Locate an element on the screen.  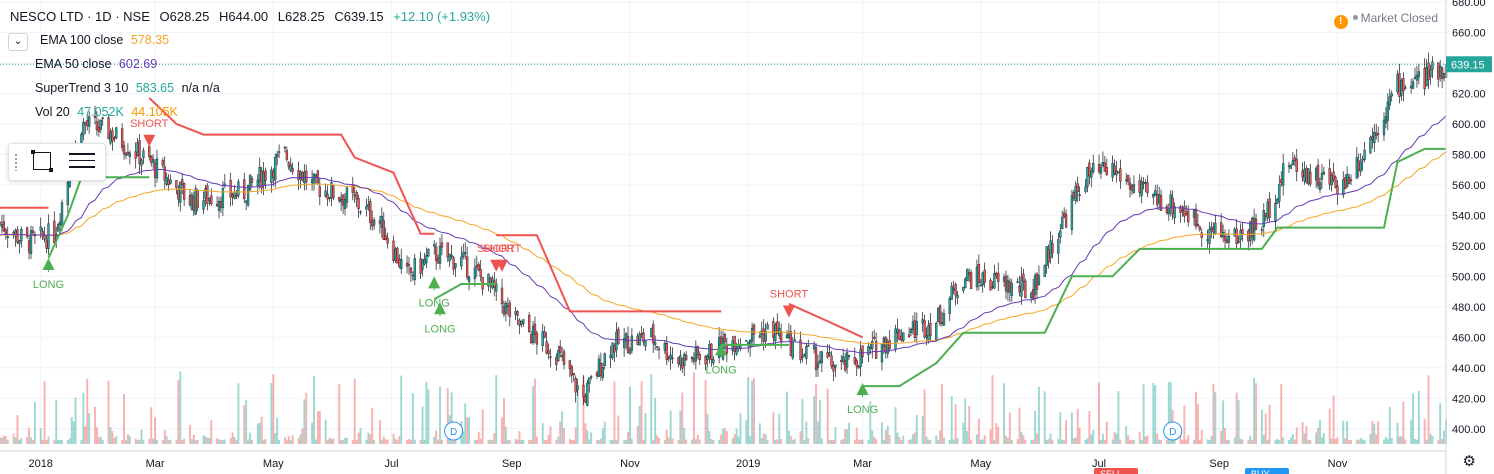
warning-icon: ! is located at coordinates (1340, 22).